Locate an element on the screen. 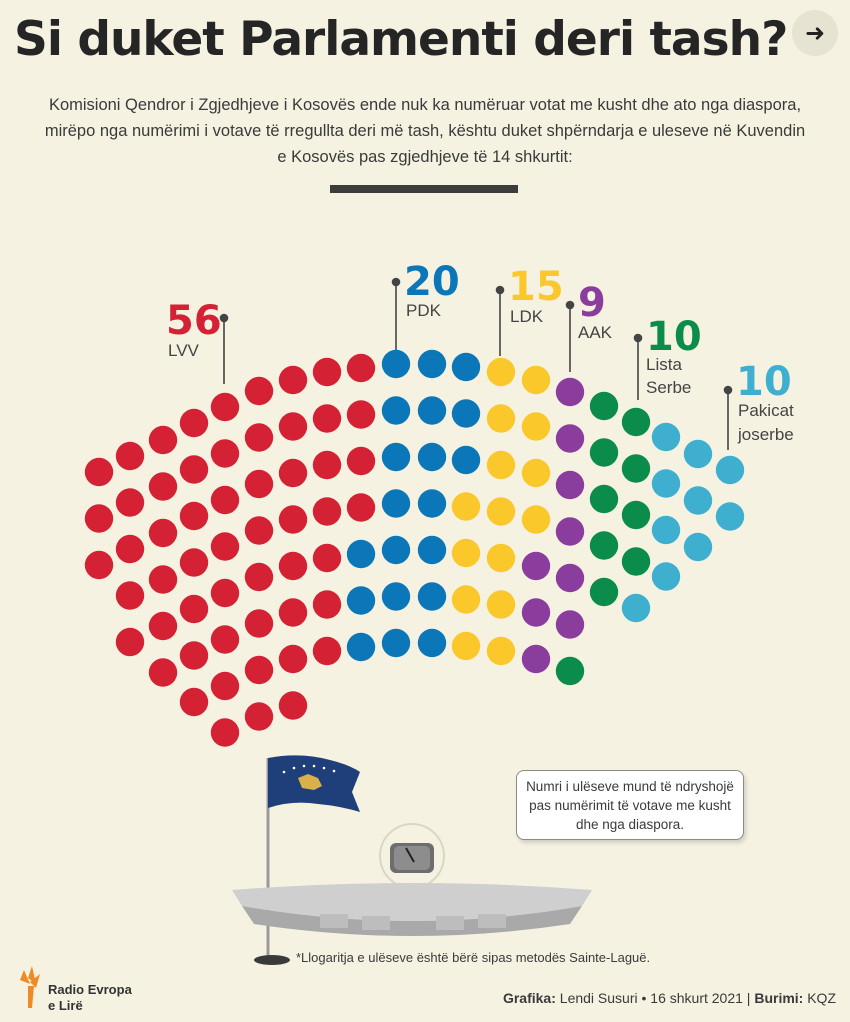 Image resolution: width=850 pixels, height=1022 pixels. aak-seat-count: 9 is located at coordinates (592, 303).